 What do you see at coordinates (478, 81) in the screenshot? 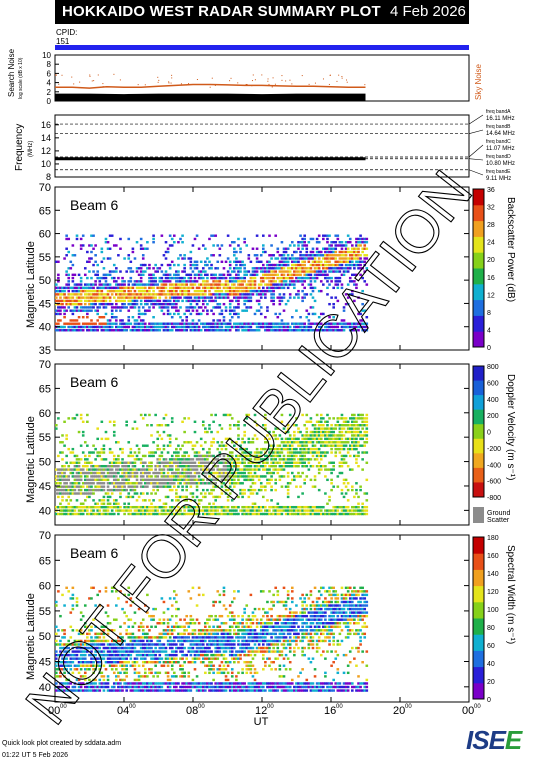
I see `sky-noise-label: Sky Noise` at bounding box center [478, 81].